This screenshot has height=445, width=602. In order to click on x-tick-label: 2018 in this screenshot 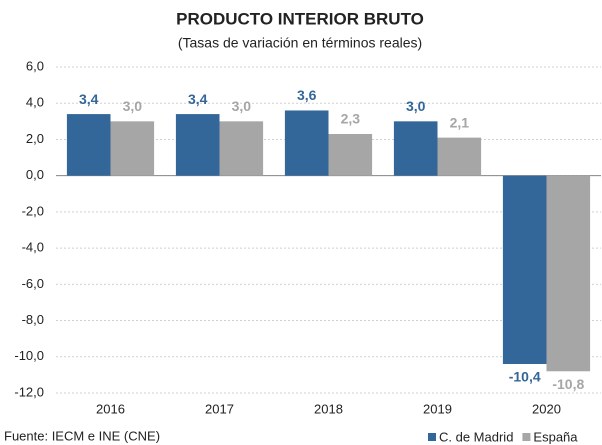, I will do `click(328, 408)`.